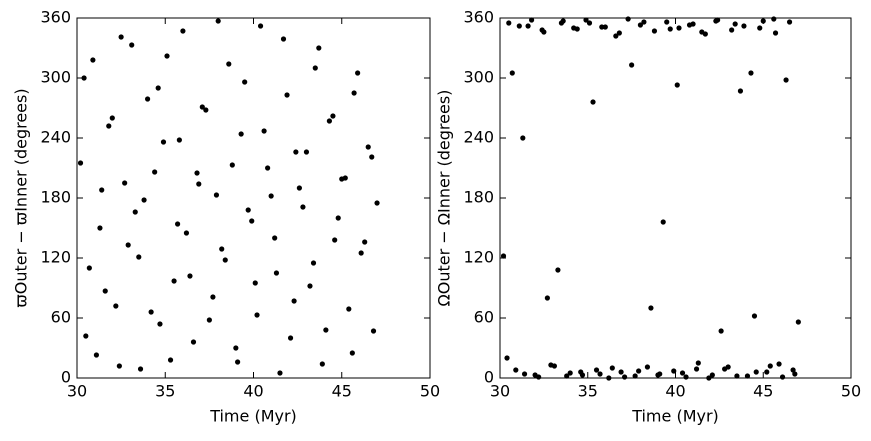  I want to click on y-tick-label: 300, so click(478, 77).